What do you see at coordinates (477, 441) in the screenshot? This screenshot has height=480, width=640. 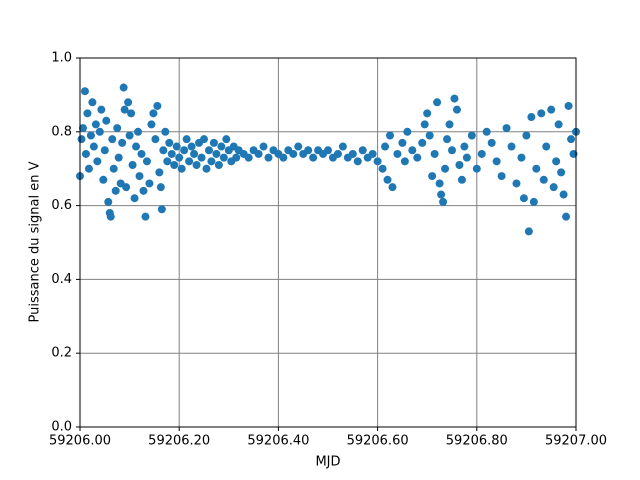 I see `x-tick-label: 59206.80` at bounding box center [477, 441].